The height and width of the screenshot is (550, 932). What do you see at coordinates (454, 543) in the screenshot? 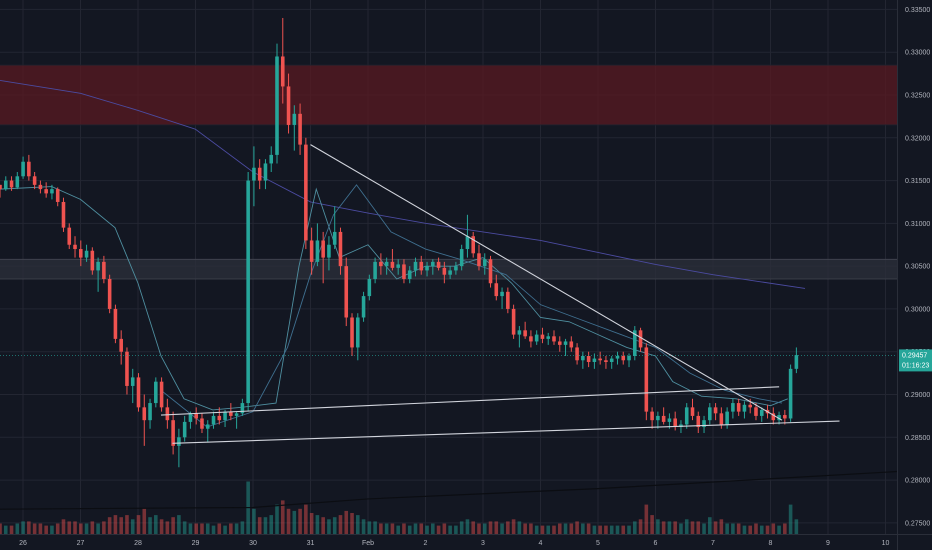
I see `time-axis: 26 27 28 29 30 31 Feb 2 3 4 5 6 7 8 9 10` at bounding box center [454, 543].